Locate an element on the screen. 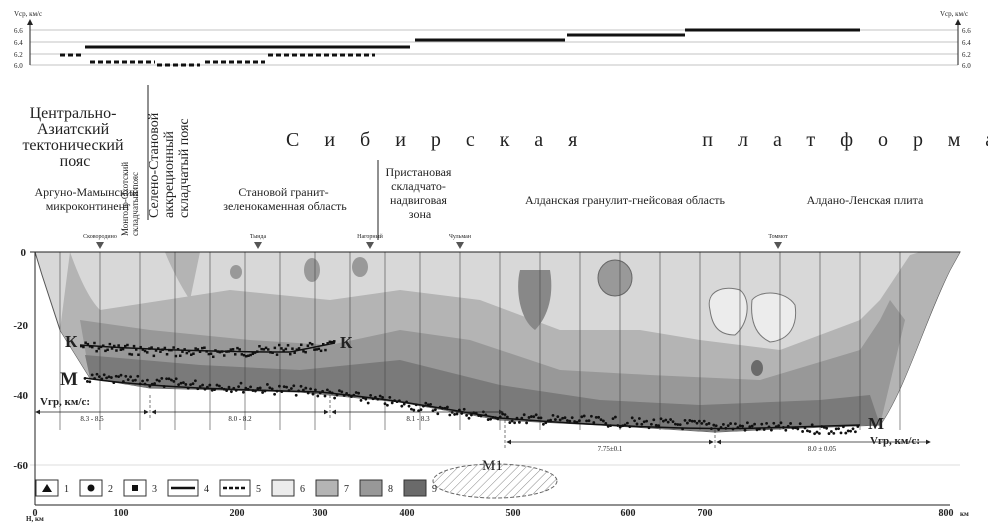  tick-label: 6.4 is located at coordinates (18, 43).